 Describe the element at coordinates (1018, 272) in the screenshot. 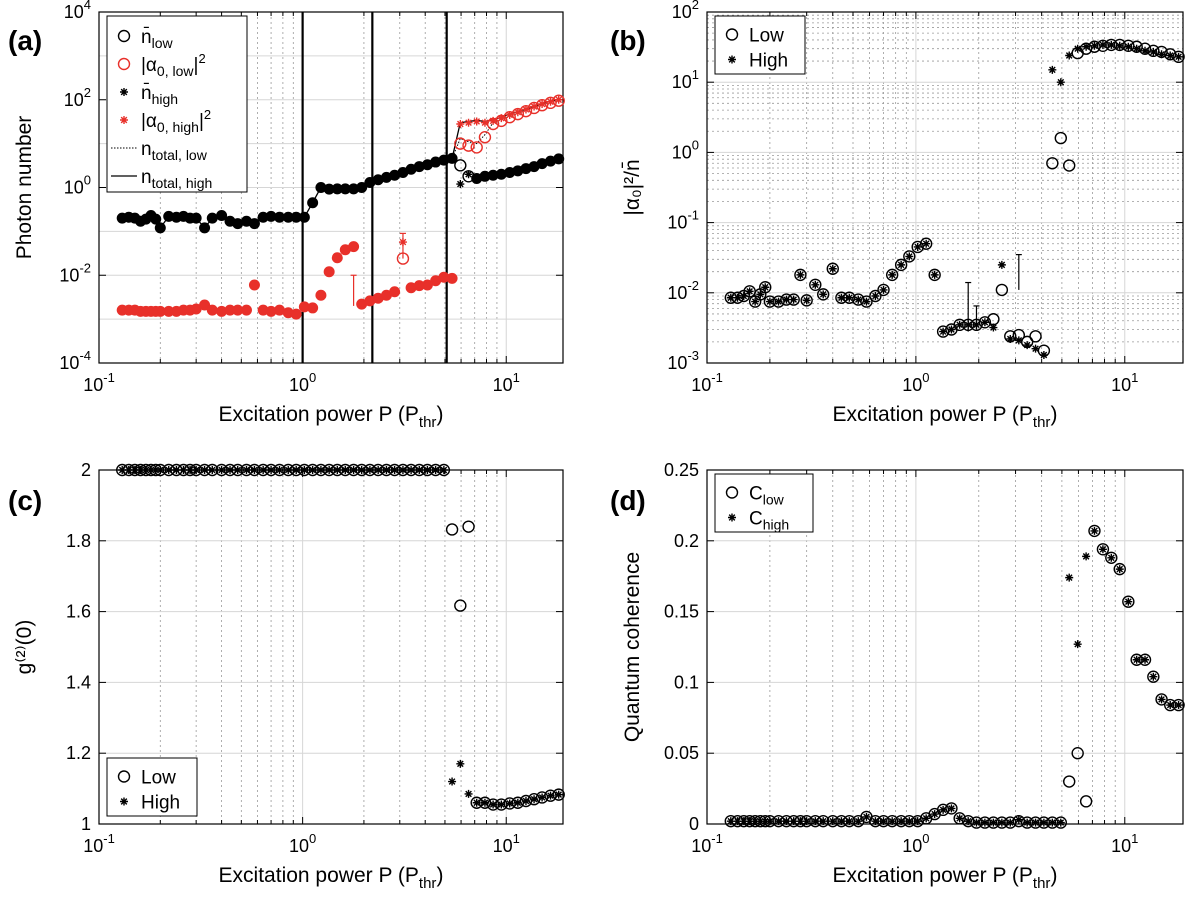

I see `error-bar` at that location.